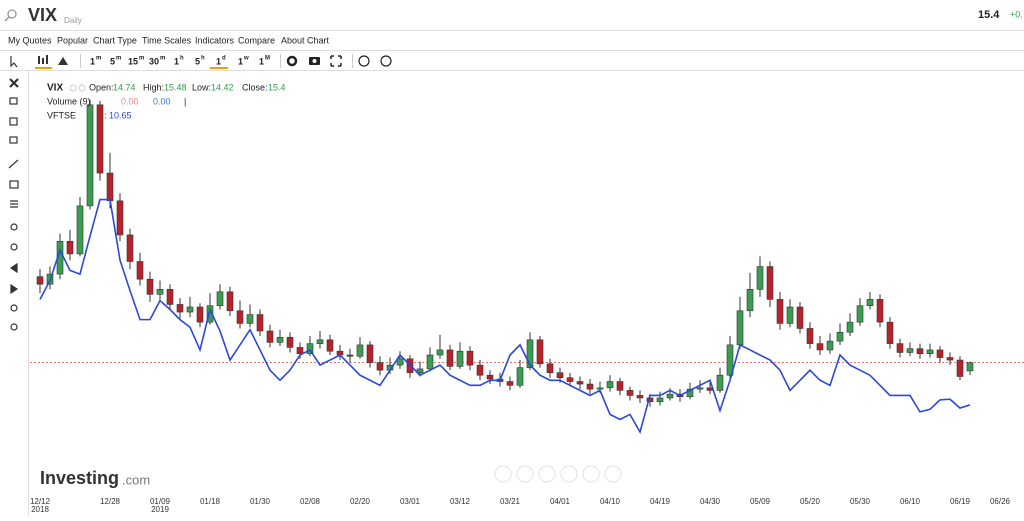 The height and width of the screenshot is (521, 1024). Describe the element at coordinates (115, 40) in the screenshot. I see `menu-item: Chart Type` at that location.